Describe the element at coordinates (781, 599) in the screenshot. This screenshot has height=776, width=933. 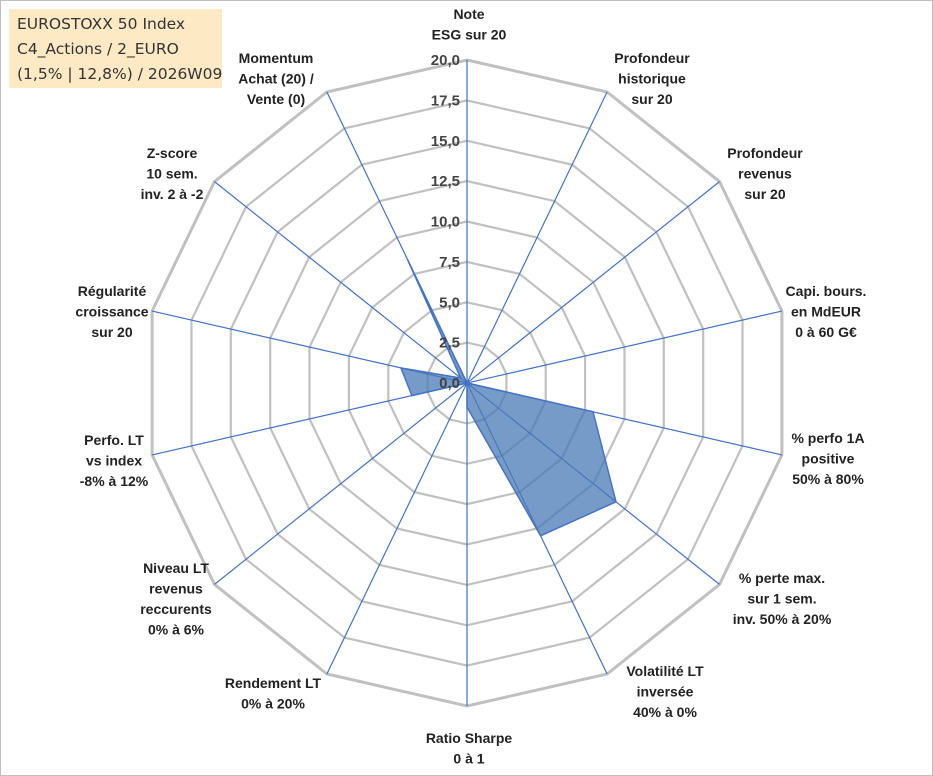
I see `axis-label-5-line-1: sur 1 sem.` at that location.